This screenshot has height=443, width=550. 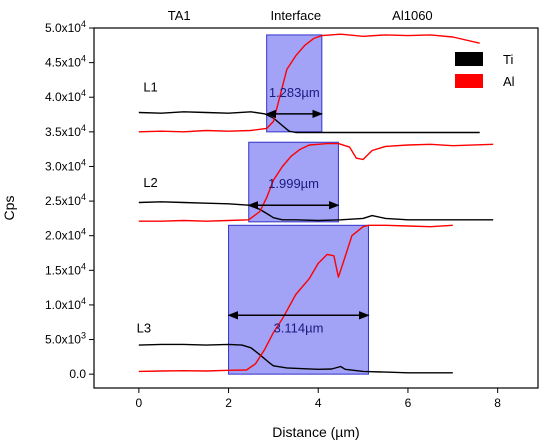 What do you see at coordinates (150, 87) in the screenshot?
I see `line-label-1: L1` at bounding box center [150, 87].